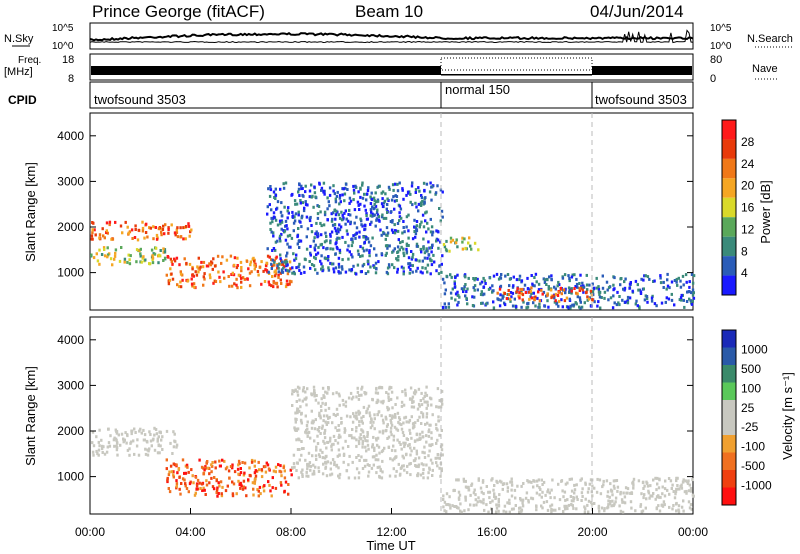 The image size is (800, 554). What do you see at coordinates (721, 46) in the screenshot?
I see `noise-right-tick-bottom: 10^0` at bounding box center [721, 46].